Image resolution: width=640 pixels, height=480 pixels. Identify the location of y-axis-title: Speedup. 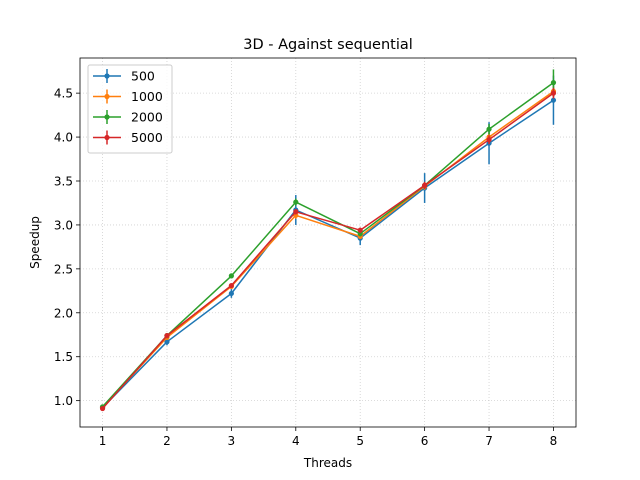
(35, 242).